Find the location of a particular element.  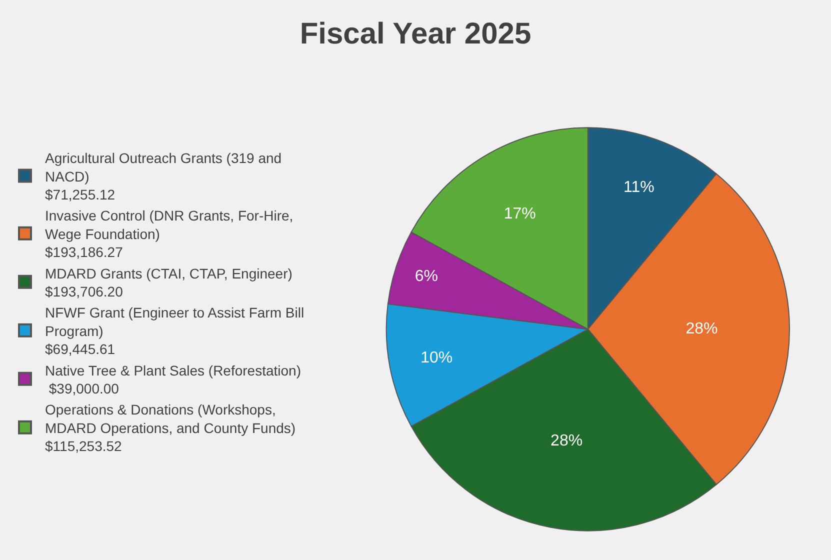

legend-label: NFWF Grant (Engineer to Assist Farm Bill Program) $69,445.61 is located at coordinates (174, 331).